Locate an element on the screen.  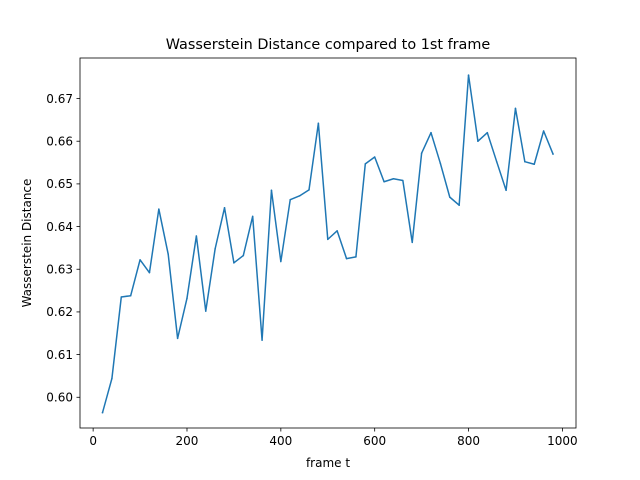
x-tick-label: 800 is located at coordinates (468, 441).